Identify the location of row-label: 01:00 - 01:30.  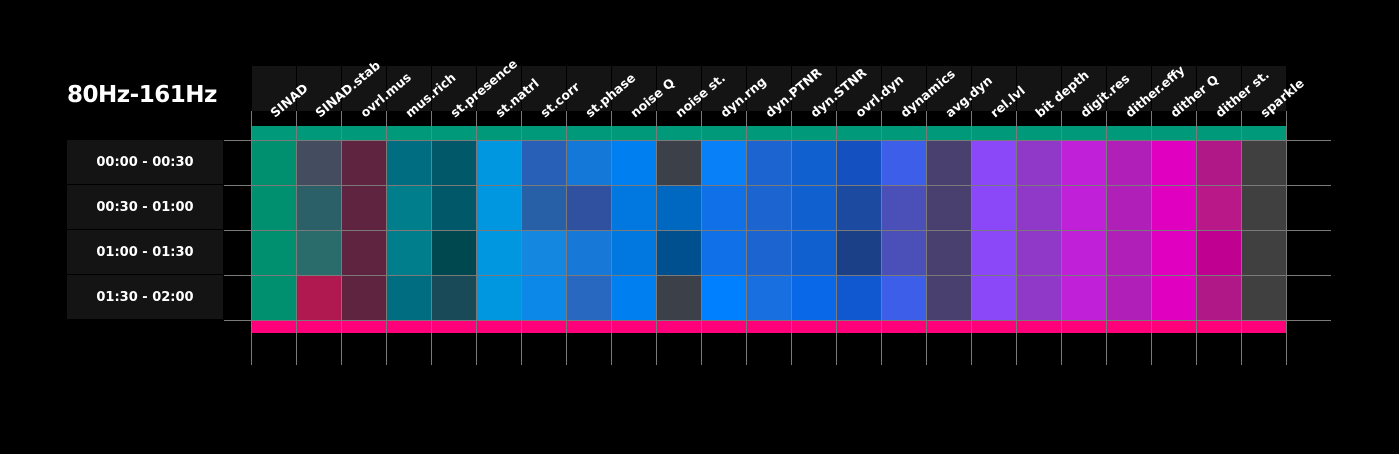
(145, 252).